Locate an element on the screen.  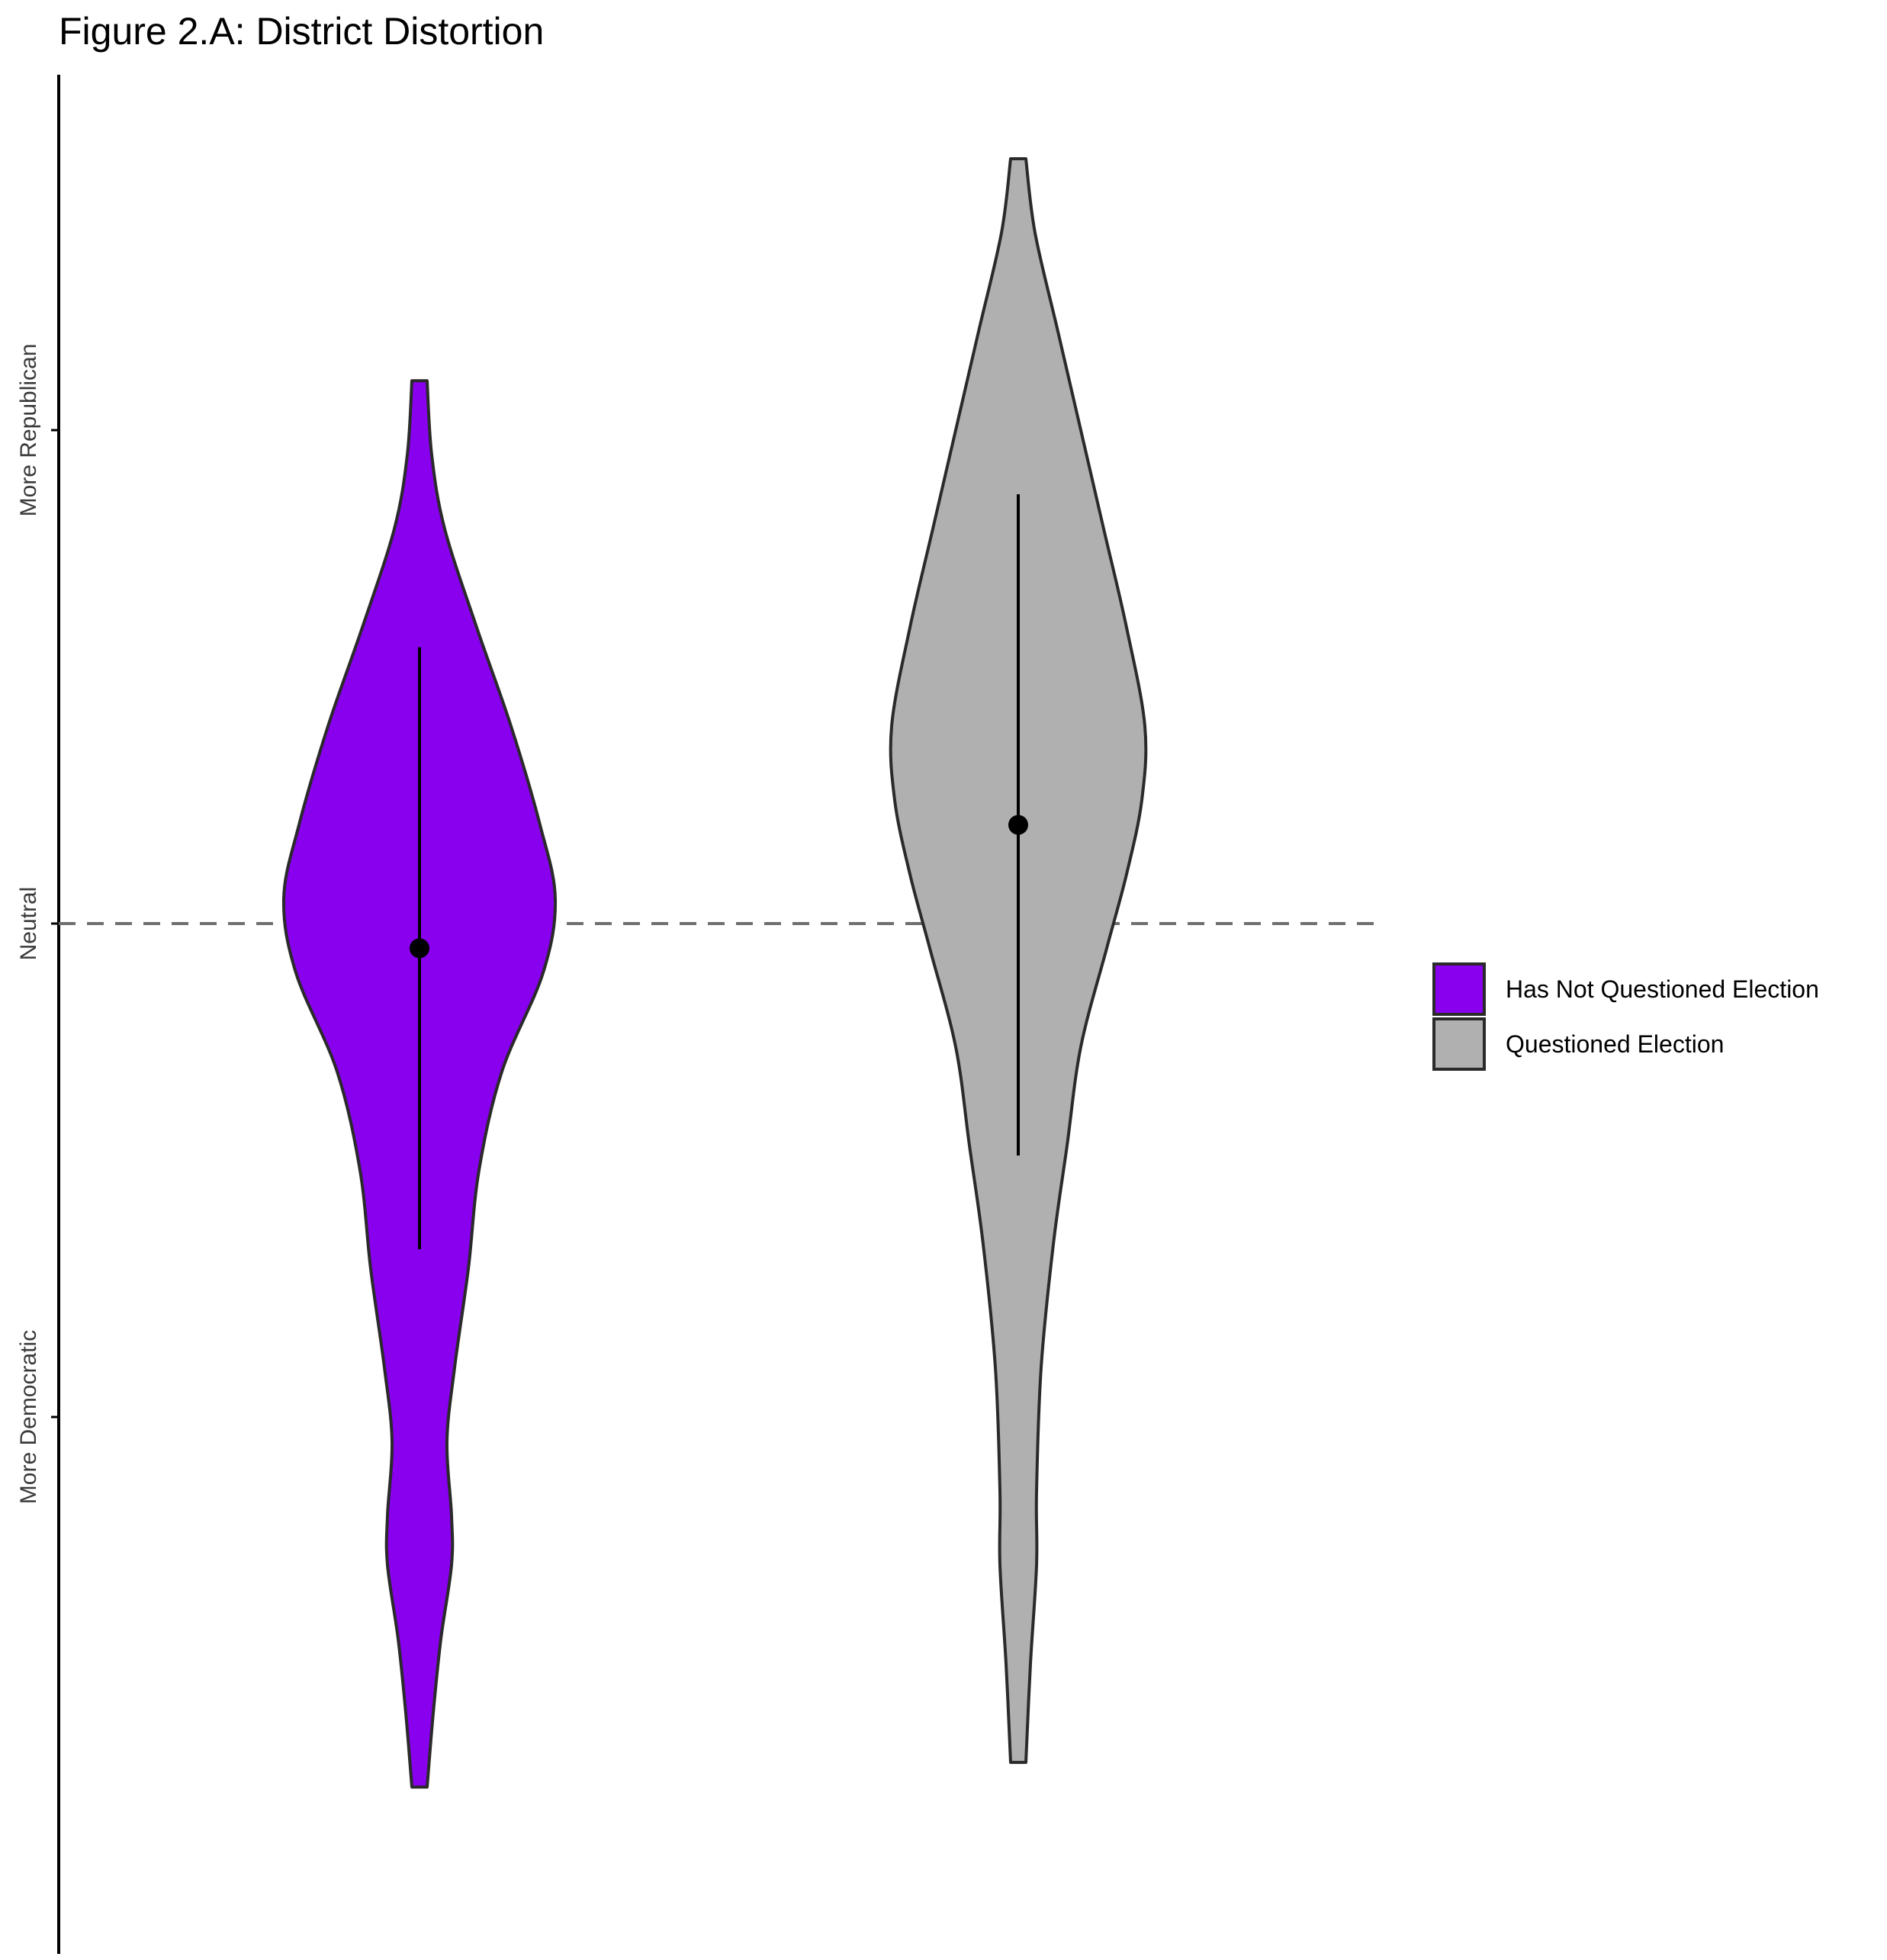
y-axis: More Republican Neutral More Democratic is located at coordinates (38, 1014).